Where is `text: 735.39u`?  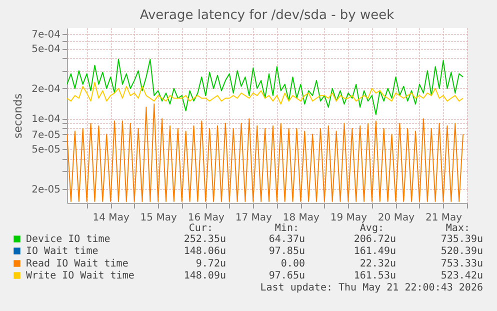 text: 735.39u is located at coordinates (461, 239).